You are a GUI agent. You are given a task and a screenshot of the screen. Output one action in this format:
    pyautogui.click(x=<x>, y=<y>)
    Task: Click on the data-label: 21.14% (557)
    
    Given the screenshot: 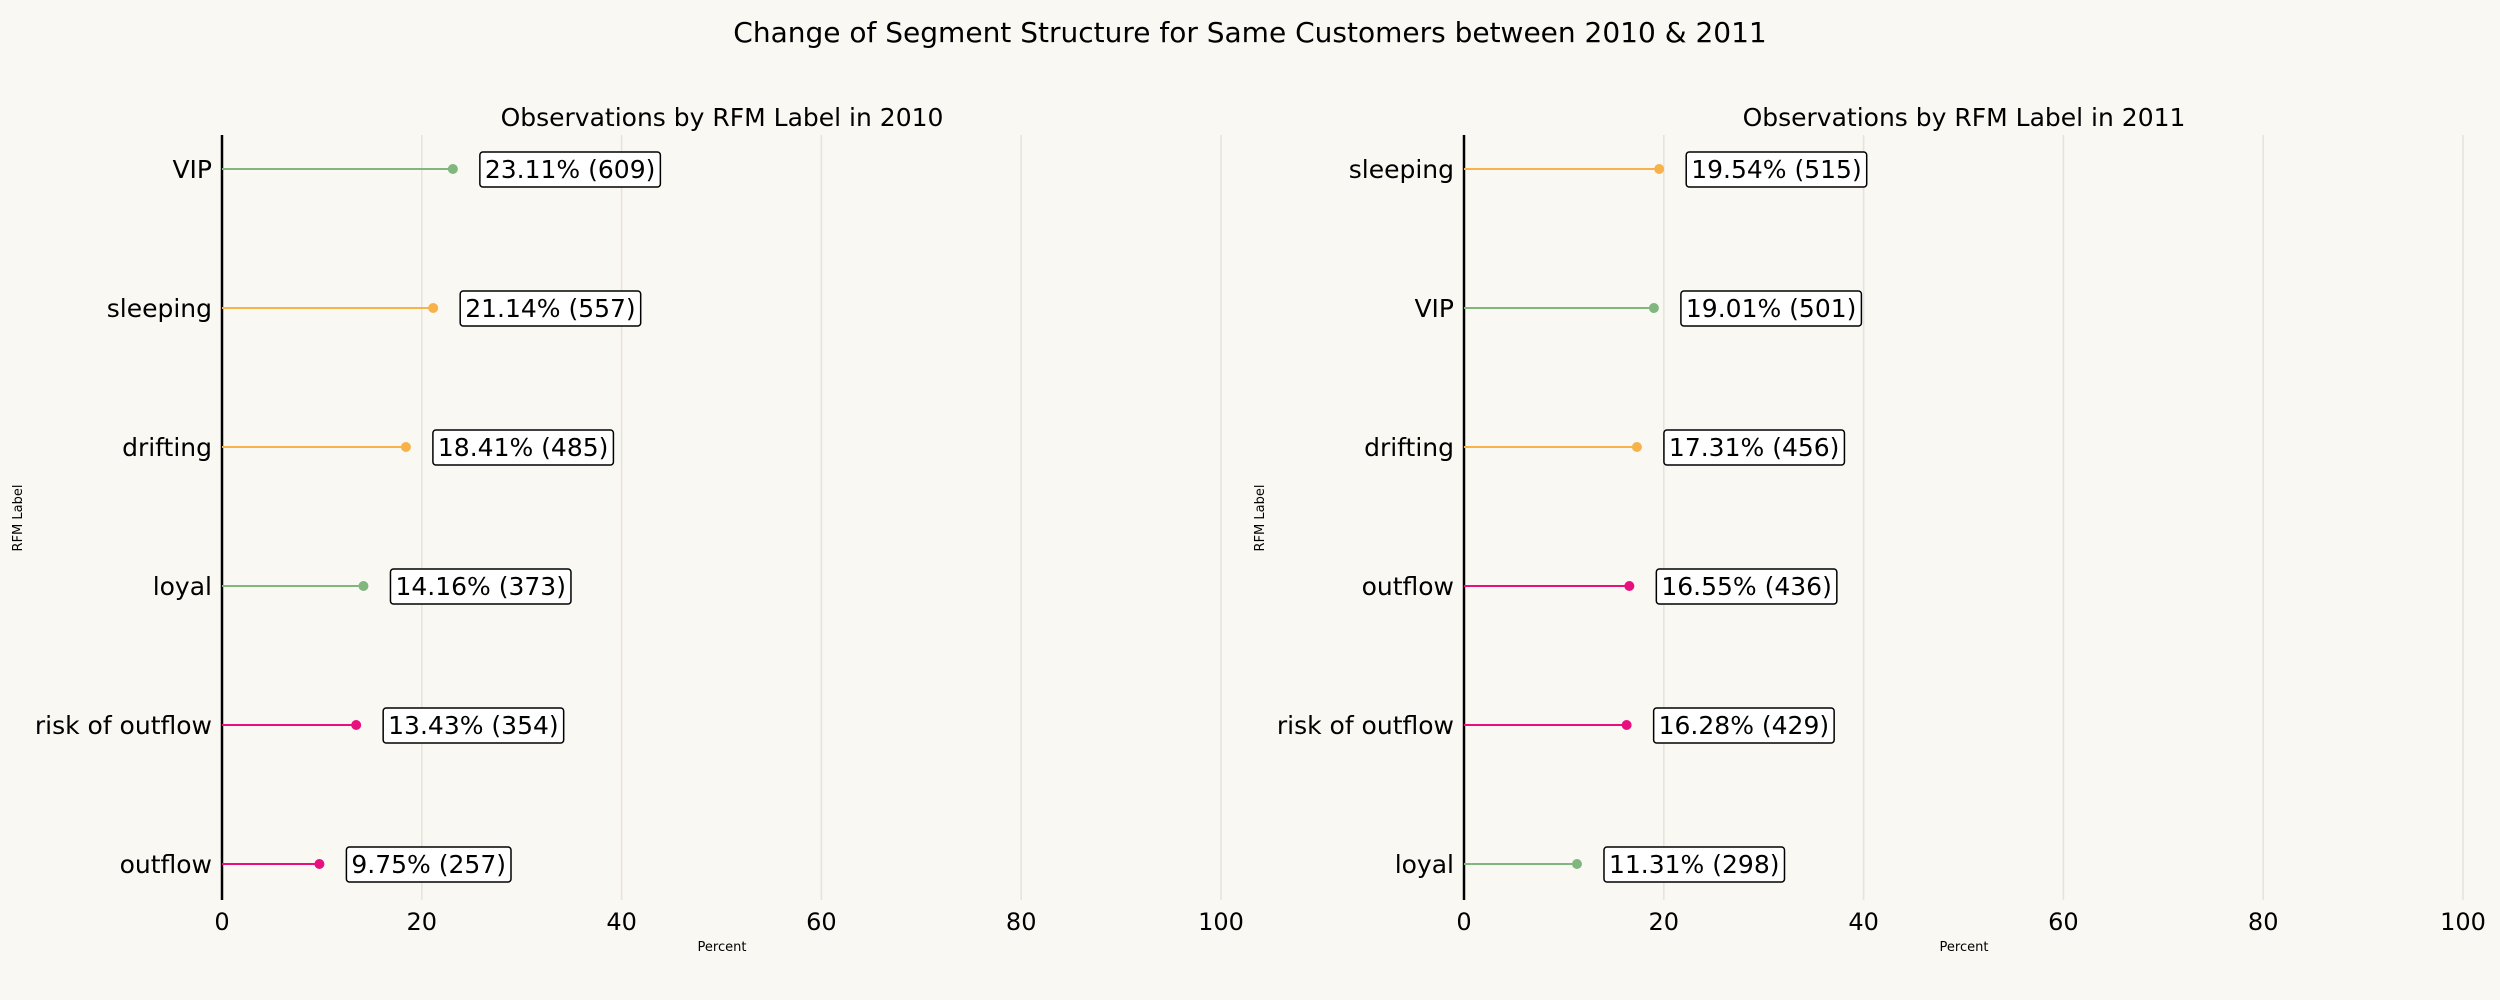 What is the action you would take?
    pyautogui.click(x=550, y=308)
    